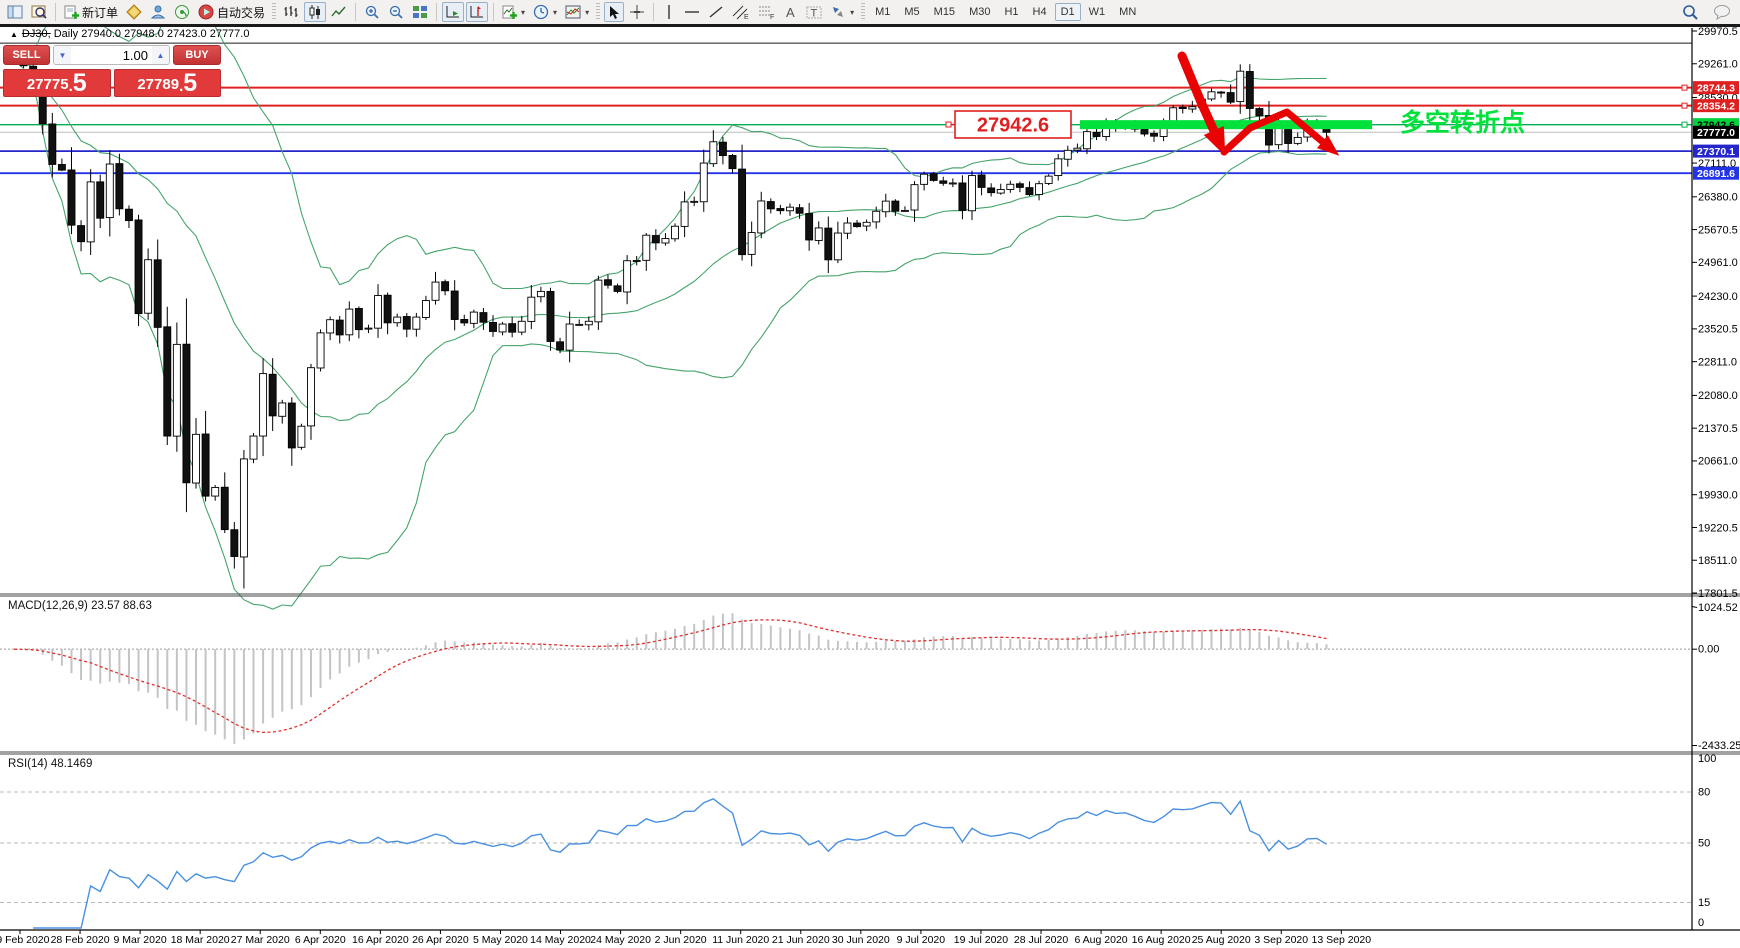 The image size is (1740, 948). I want to click on horizontal-line-icon, so click(692, 12).